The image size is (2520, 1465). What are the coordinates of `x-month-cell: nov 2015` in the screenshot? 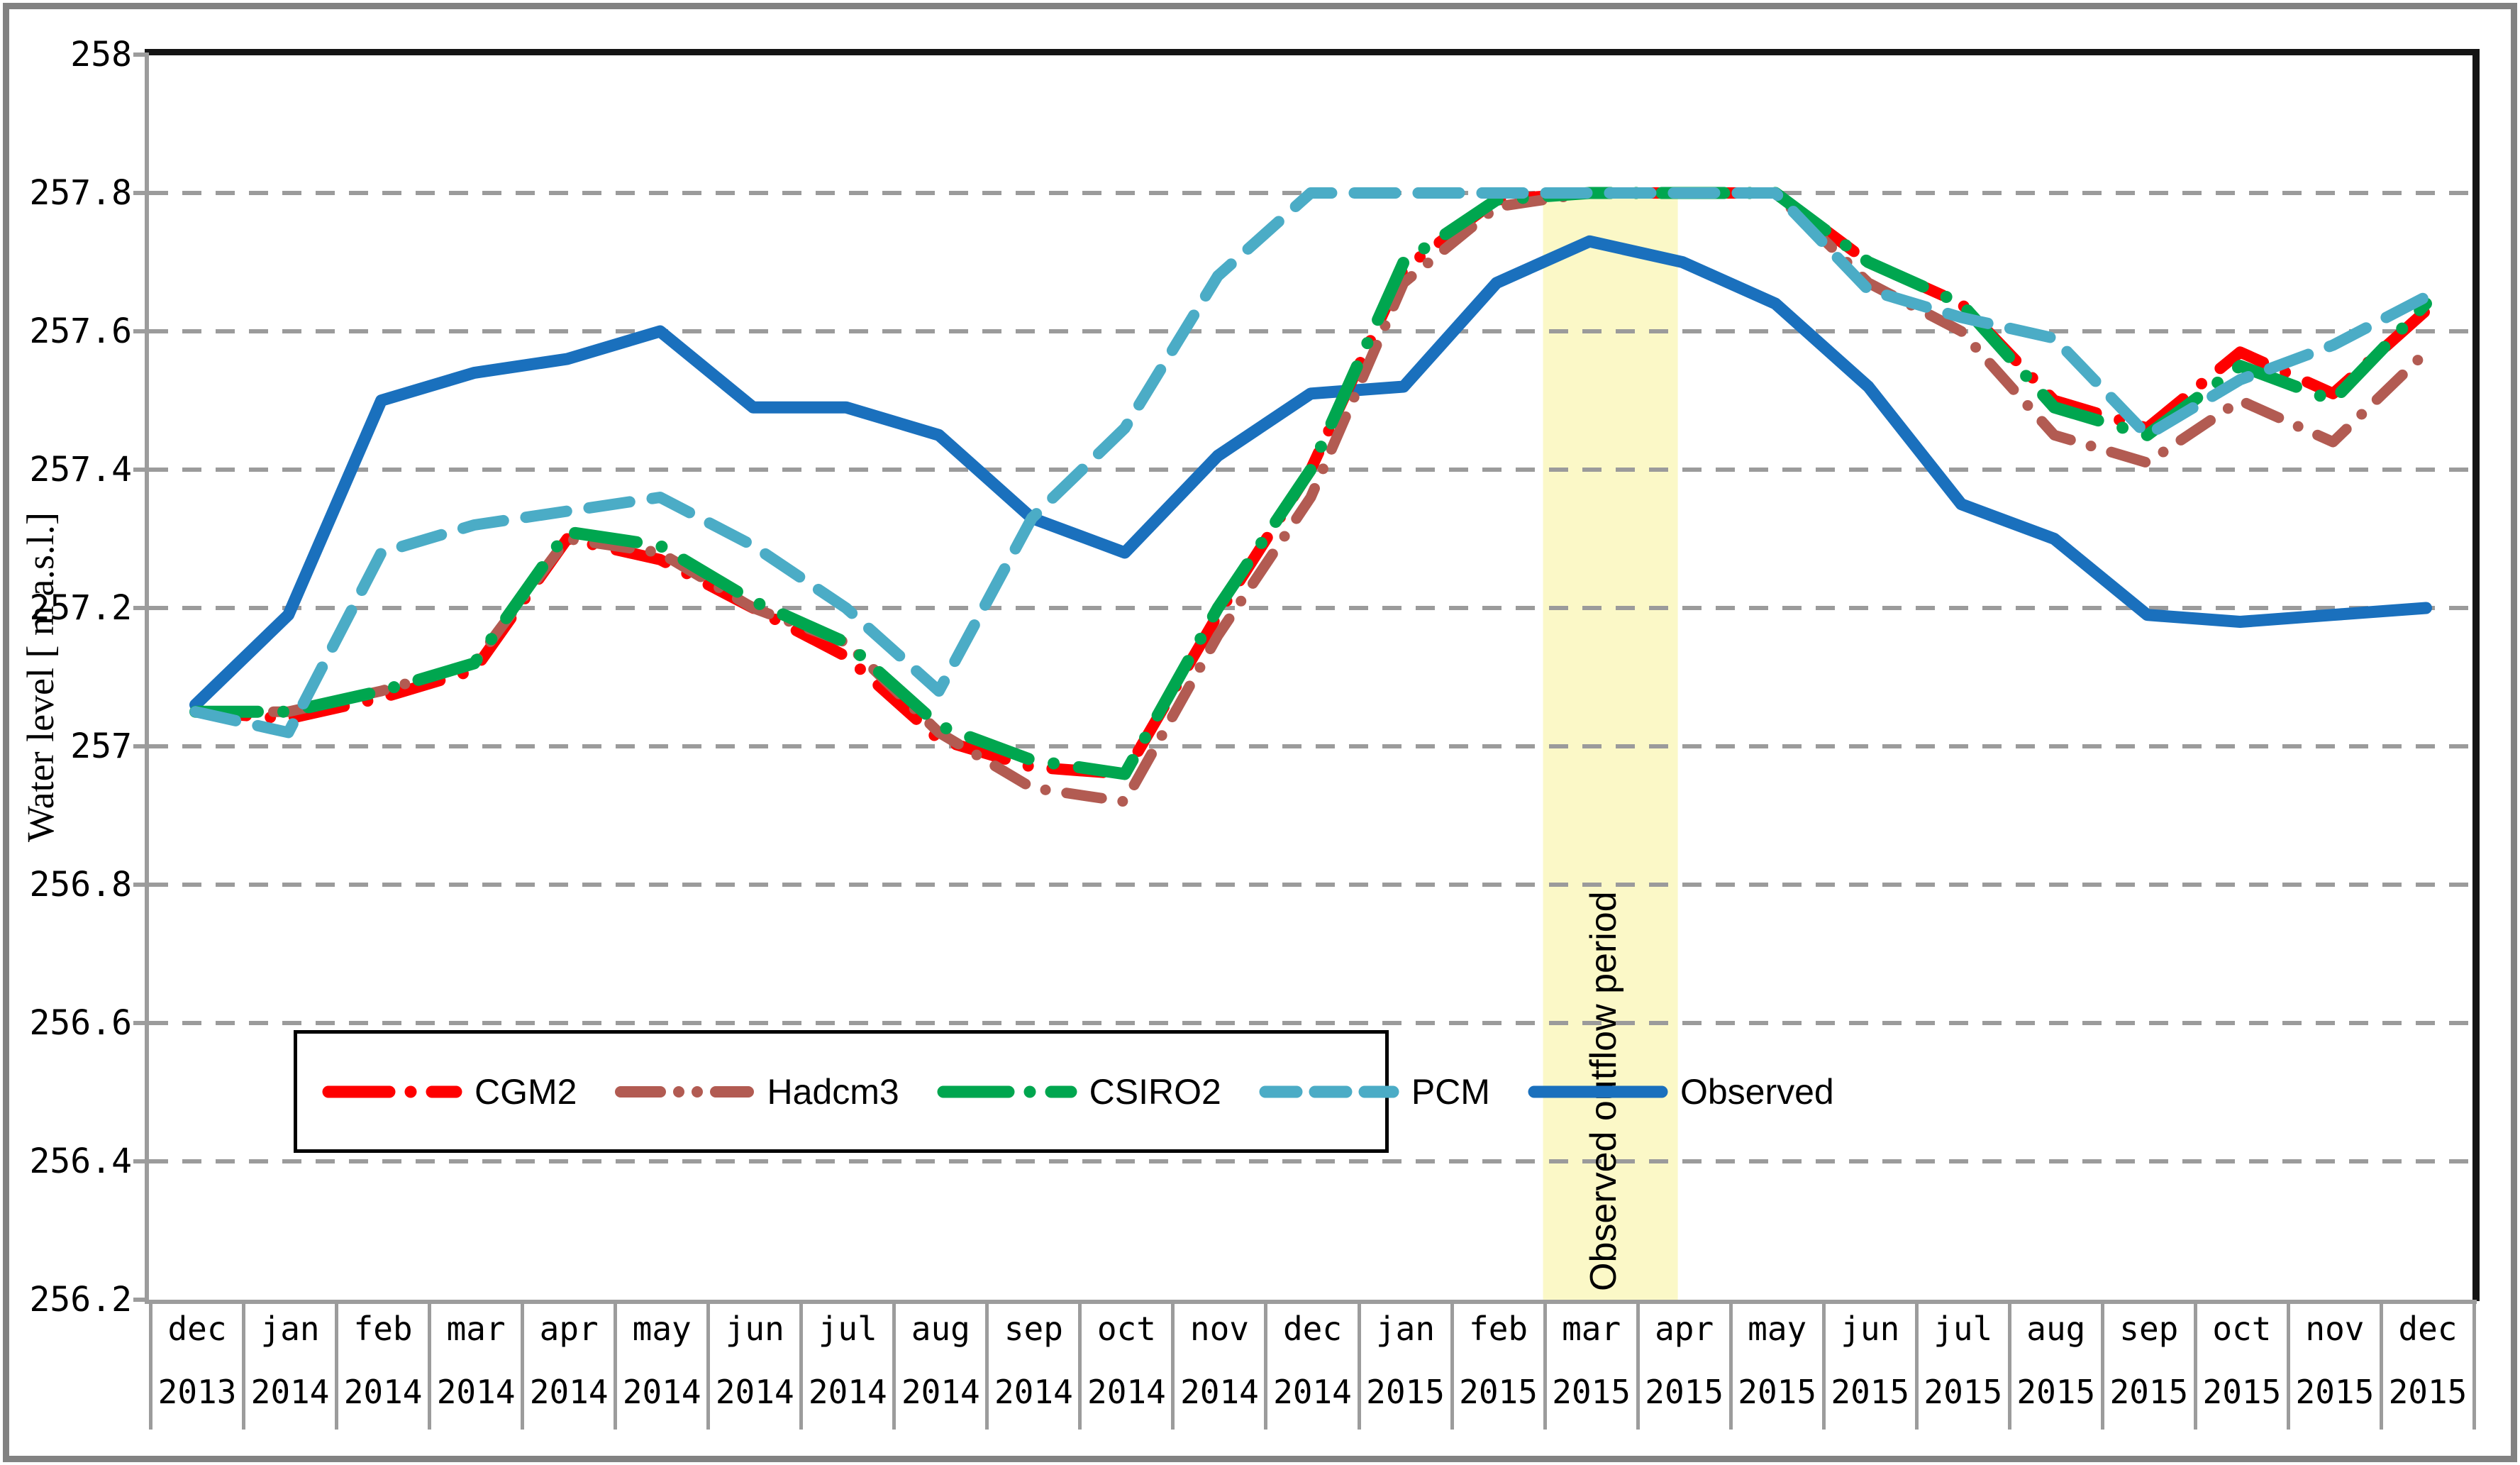 It's located at (2333, 1365).